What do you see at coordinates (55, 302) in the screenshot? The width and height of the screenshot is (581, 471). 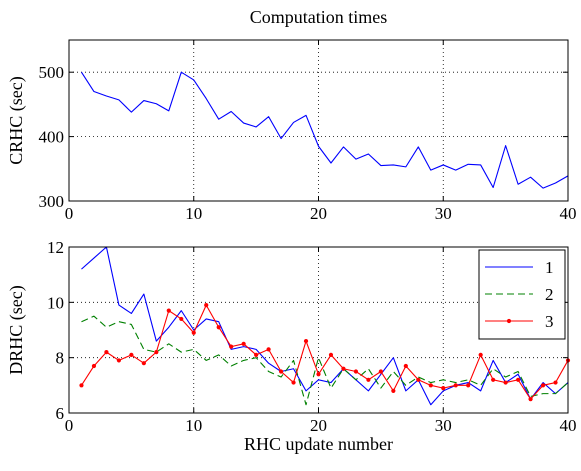 I see `bottom-chart-y-tick-label: 10` at bounding box center [55, 302].